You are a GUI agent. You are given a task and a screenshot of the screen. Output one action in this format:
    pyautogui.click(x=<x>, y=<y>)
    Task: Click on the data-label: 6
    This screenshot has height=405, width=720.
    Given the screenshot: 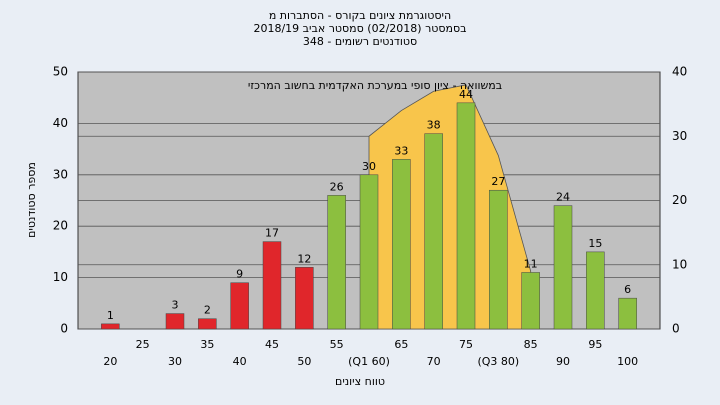 What is the action you would take?
    pyautogui.click(x=627, y=289)
    